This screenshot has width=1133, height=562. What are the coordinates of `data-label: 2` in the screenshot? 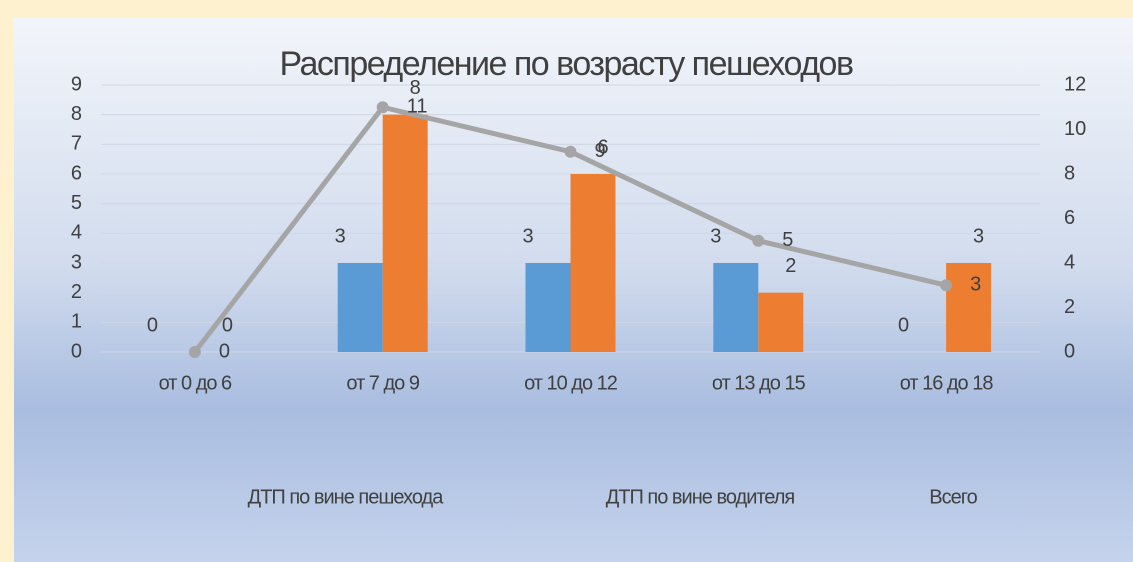 It's located at (790, 266).